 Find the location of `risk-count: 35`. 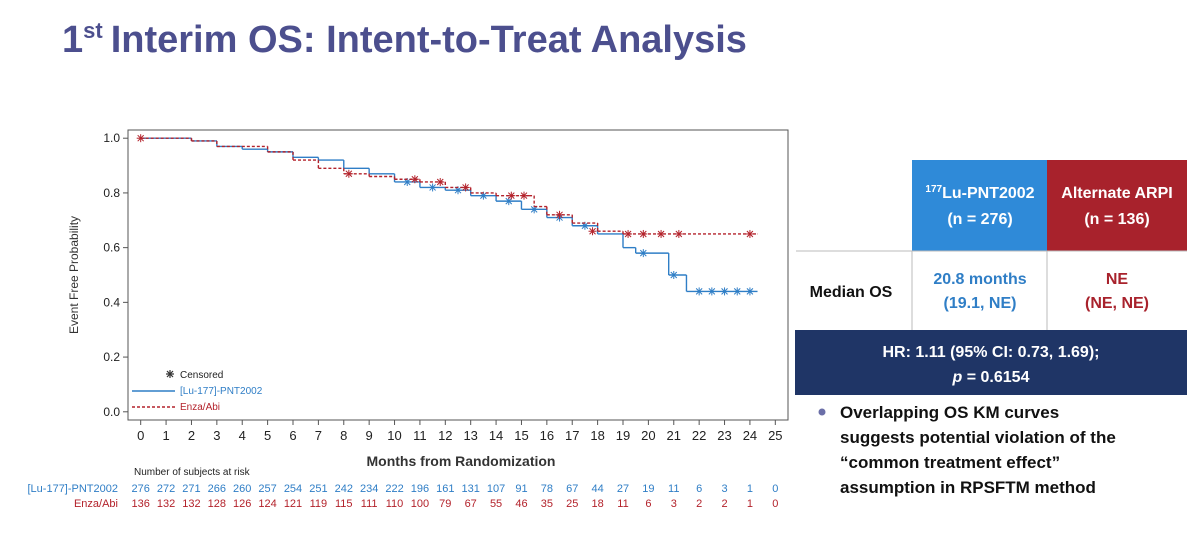

risk-count: 35 is located at coordinates (547, 504).